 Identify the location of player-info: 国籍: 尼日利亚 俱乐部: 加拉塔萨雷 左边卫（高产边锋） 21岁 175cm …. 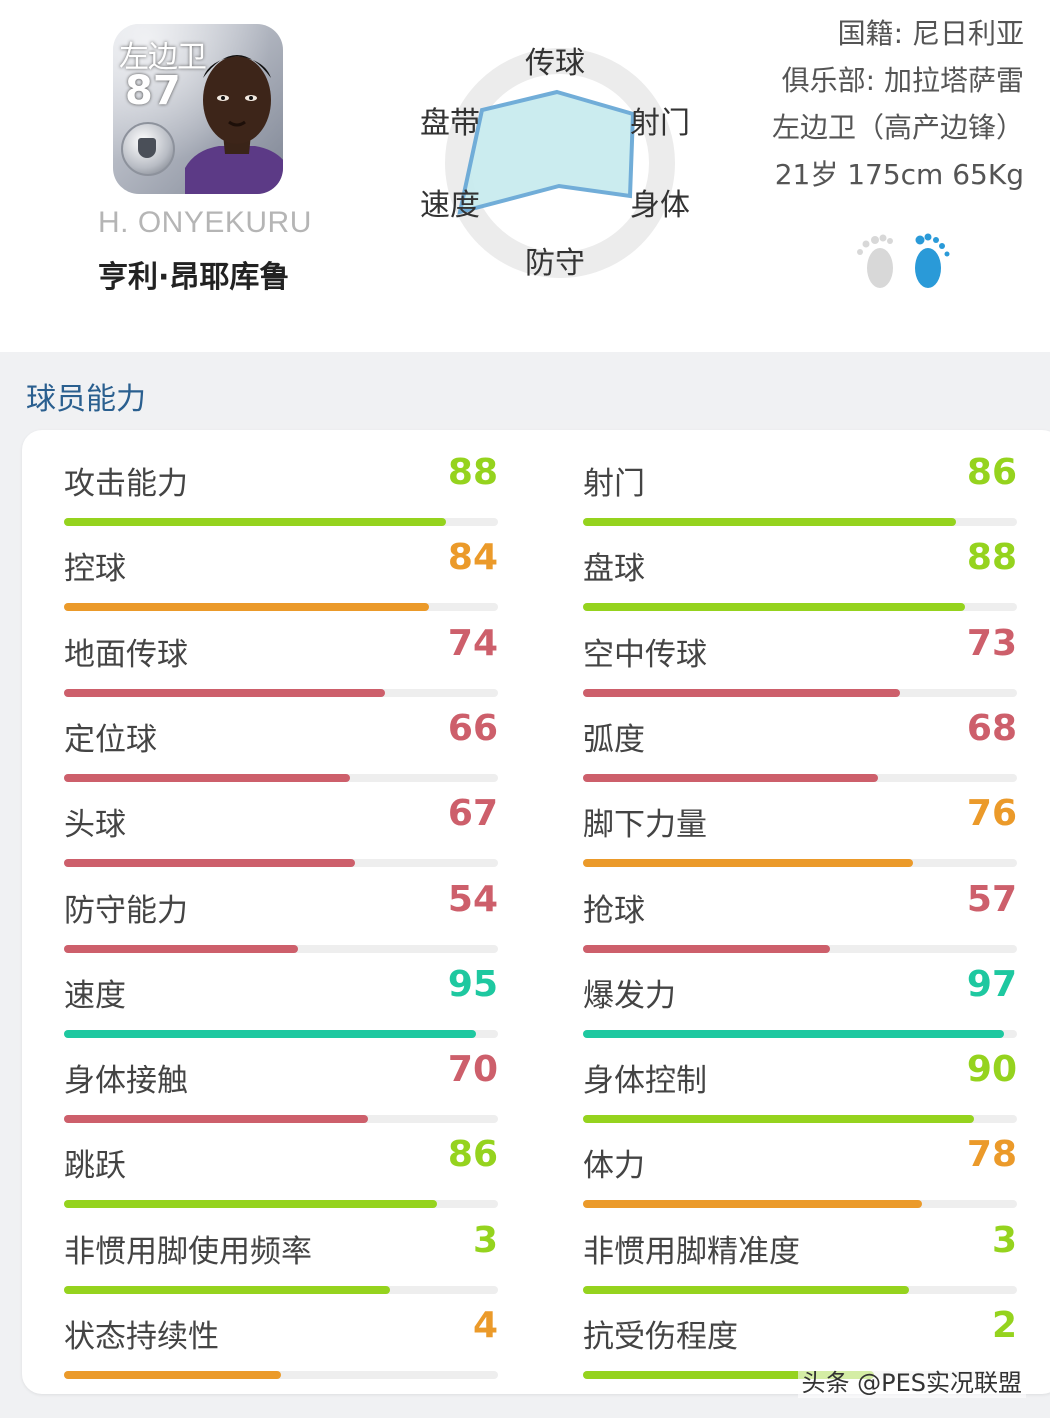
(874, 104).